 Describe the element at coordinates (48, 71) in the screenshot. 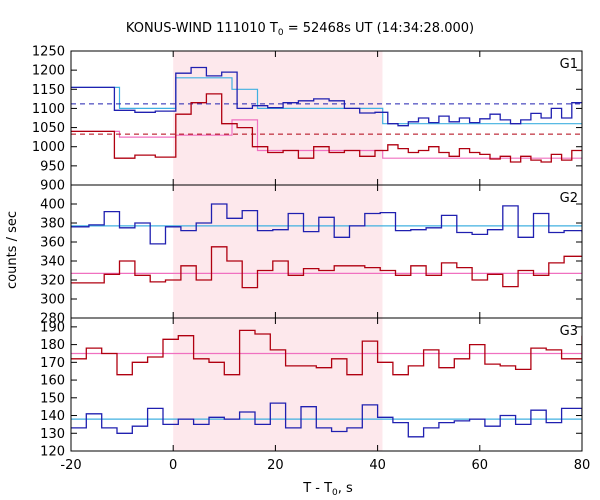

I see `y-tick-label: 1200` at that location.